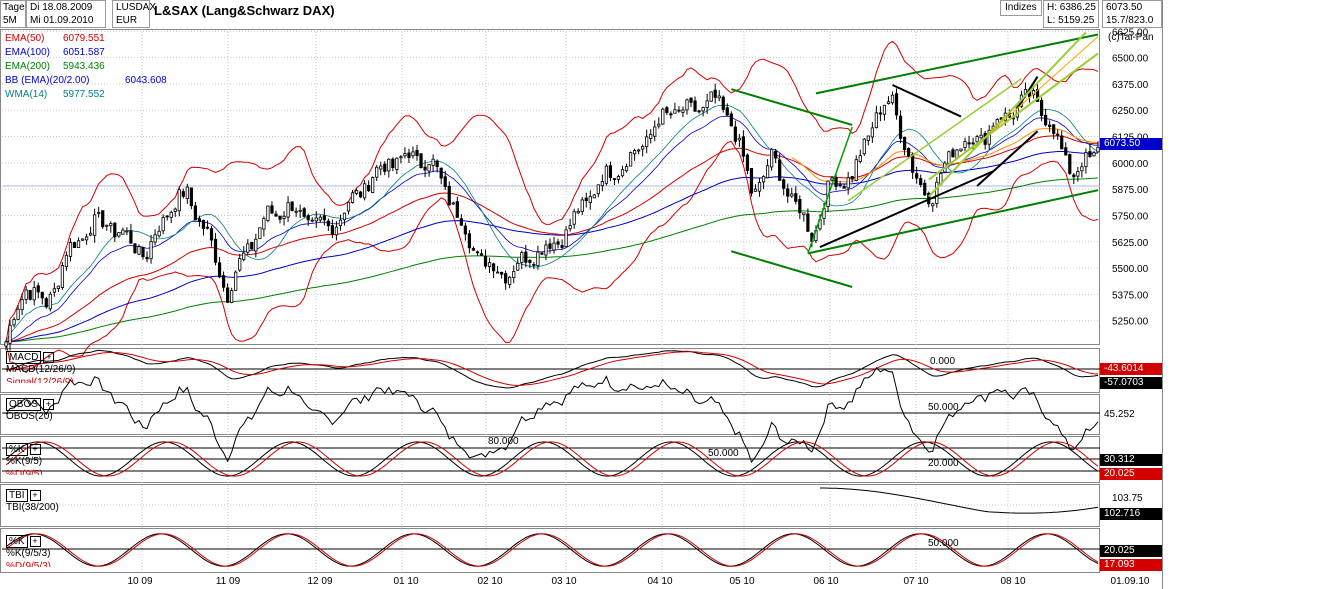  What do you see at coordinates (29, 564) in the screenshot?
I see `stoch2-d-label: %D(9/5/3)` at bounding box center [29, 564].